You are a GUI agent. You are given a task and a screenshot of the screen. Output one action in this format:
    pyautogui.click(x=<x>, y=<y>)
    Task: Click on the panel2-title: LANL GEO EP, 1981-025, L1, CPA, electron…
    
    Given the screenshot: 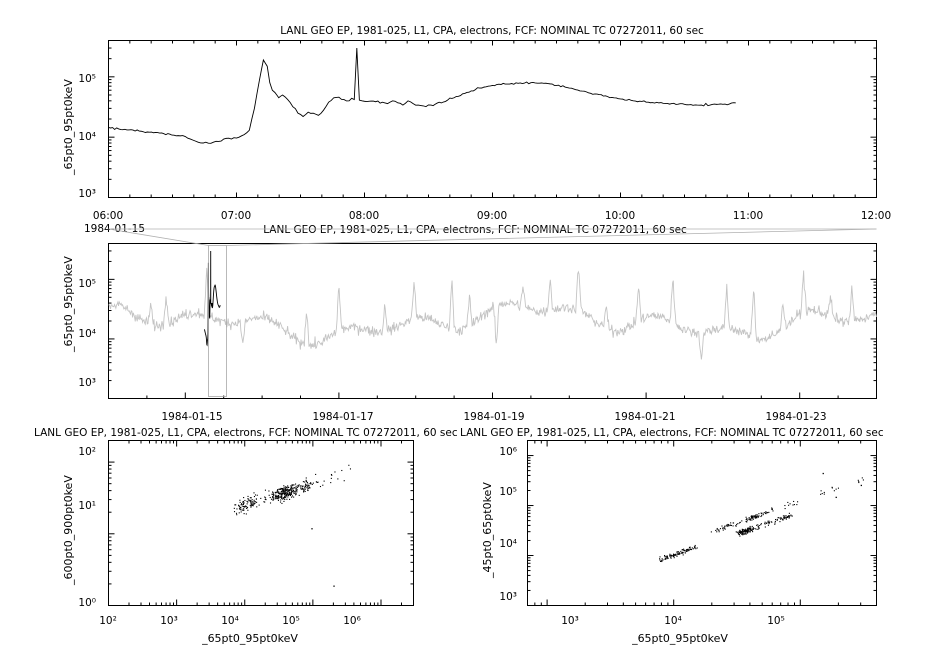 What is the action you would take?
    pyautogui.click(x=475, y=230)
    